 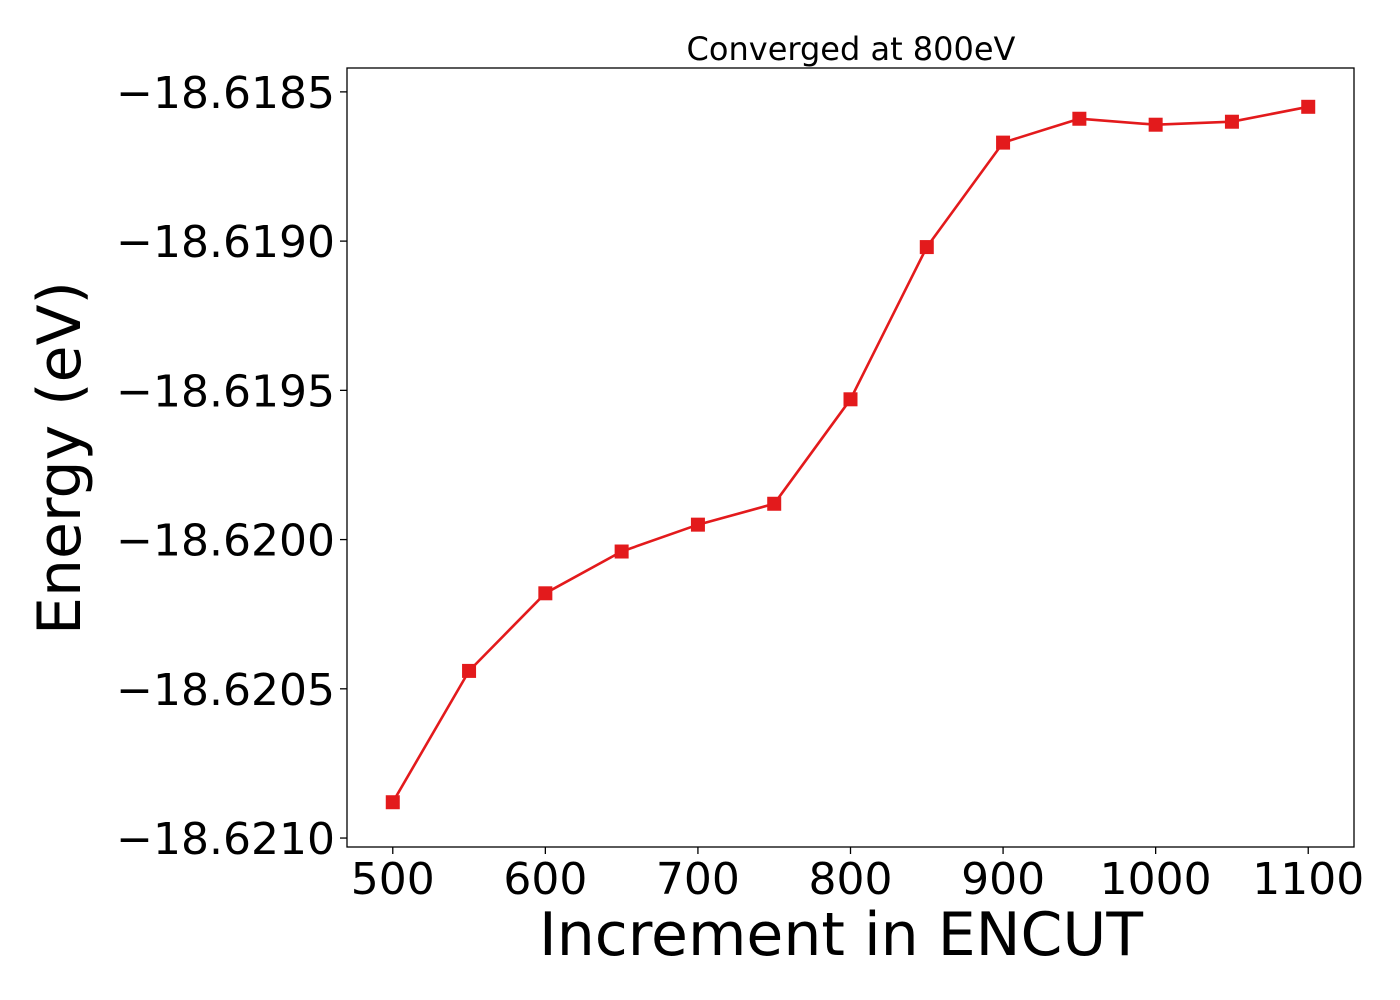 What do you see at coordinates (60, 458) in the screenshot?
I see `y-axis-label: Energy (eV)` at bounding box center [60, 458].